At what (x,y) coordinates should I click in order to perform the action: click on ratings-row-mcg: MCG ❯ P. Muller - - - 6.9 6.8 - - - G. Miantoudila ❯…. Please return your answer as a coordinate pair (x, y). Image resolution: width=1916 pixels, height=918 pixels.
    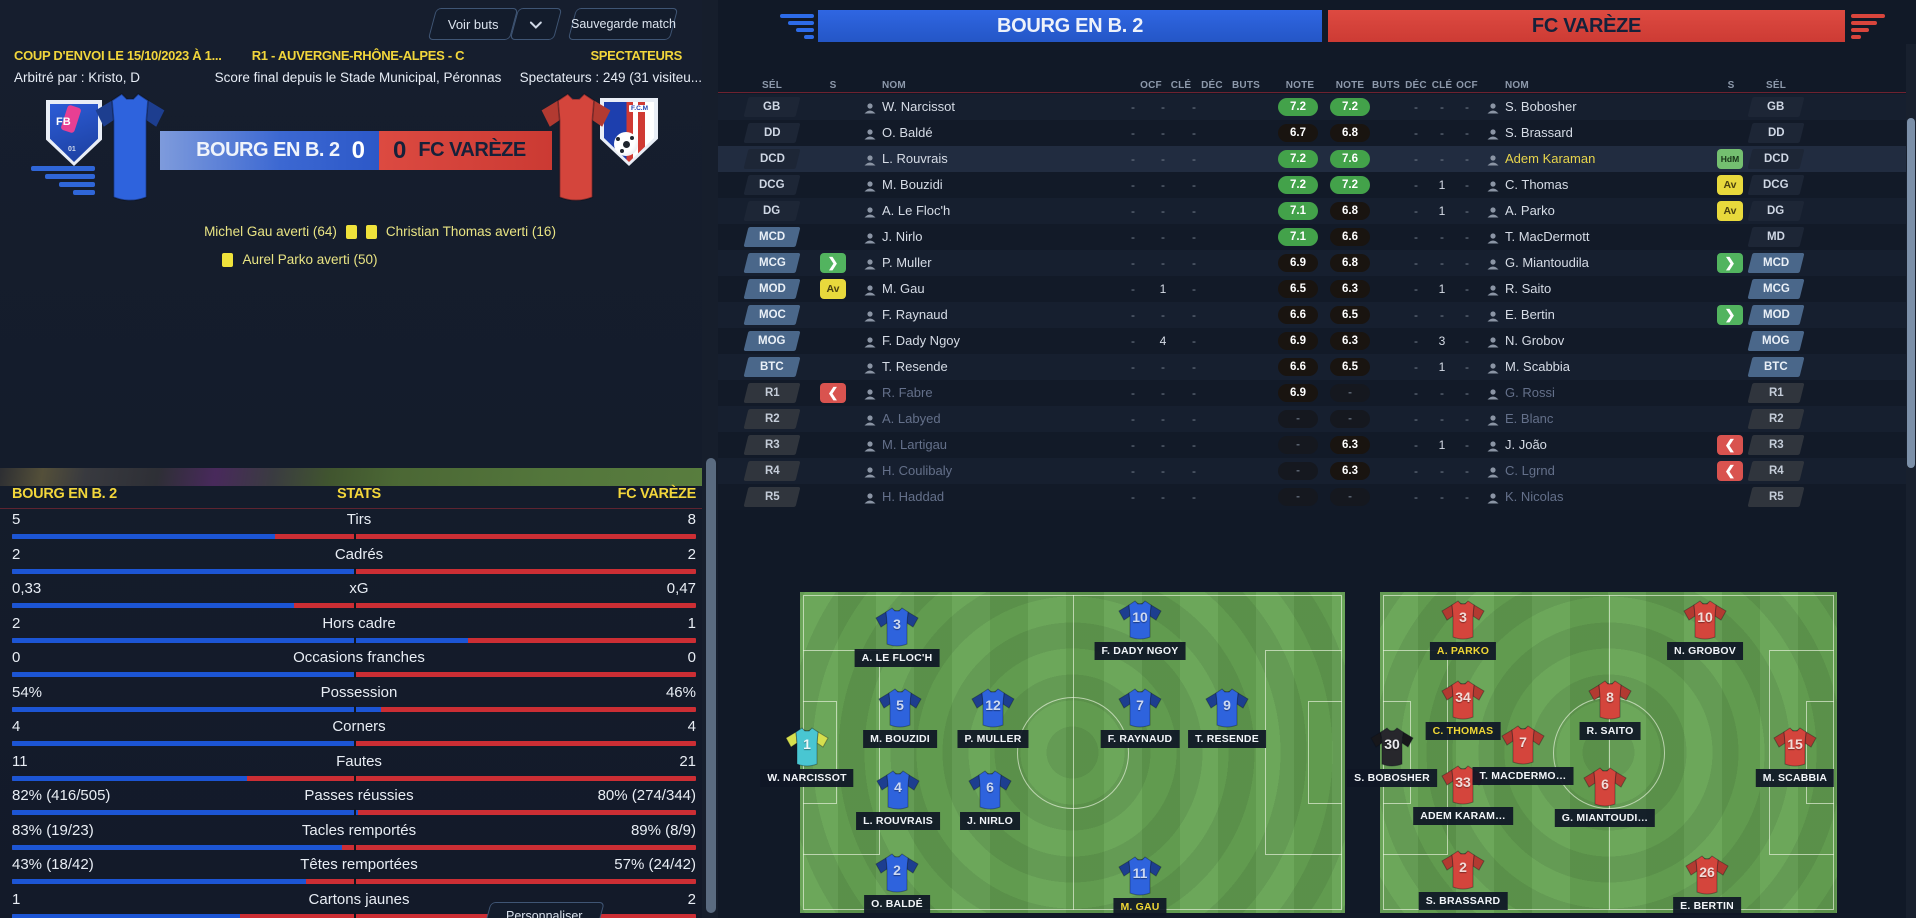
    Looking at the image, I should click on (1312, 263).